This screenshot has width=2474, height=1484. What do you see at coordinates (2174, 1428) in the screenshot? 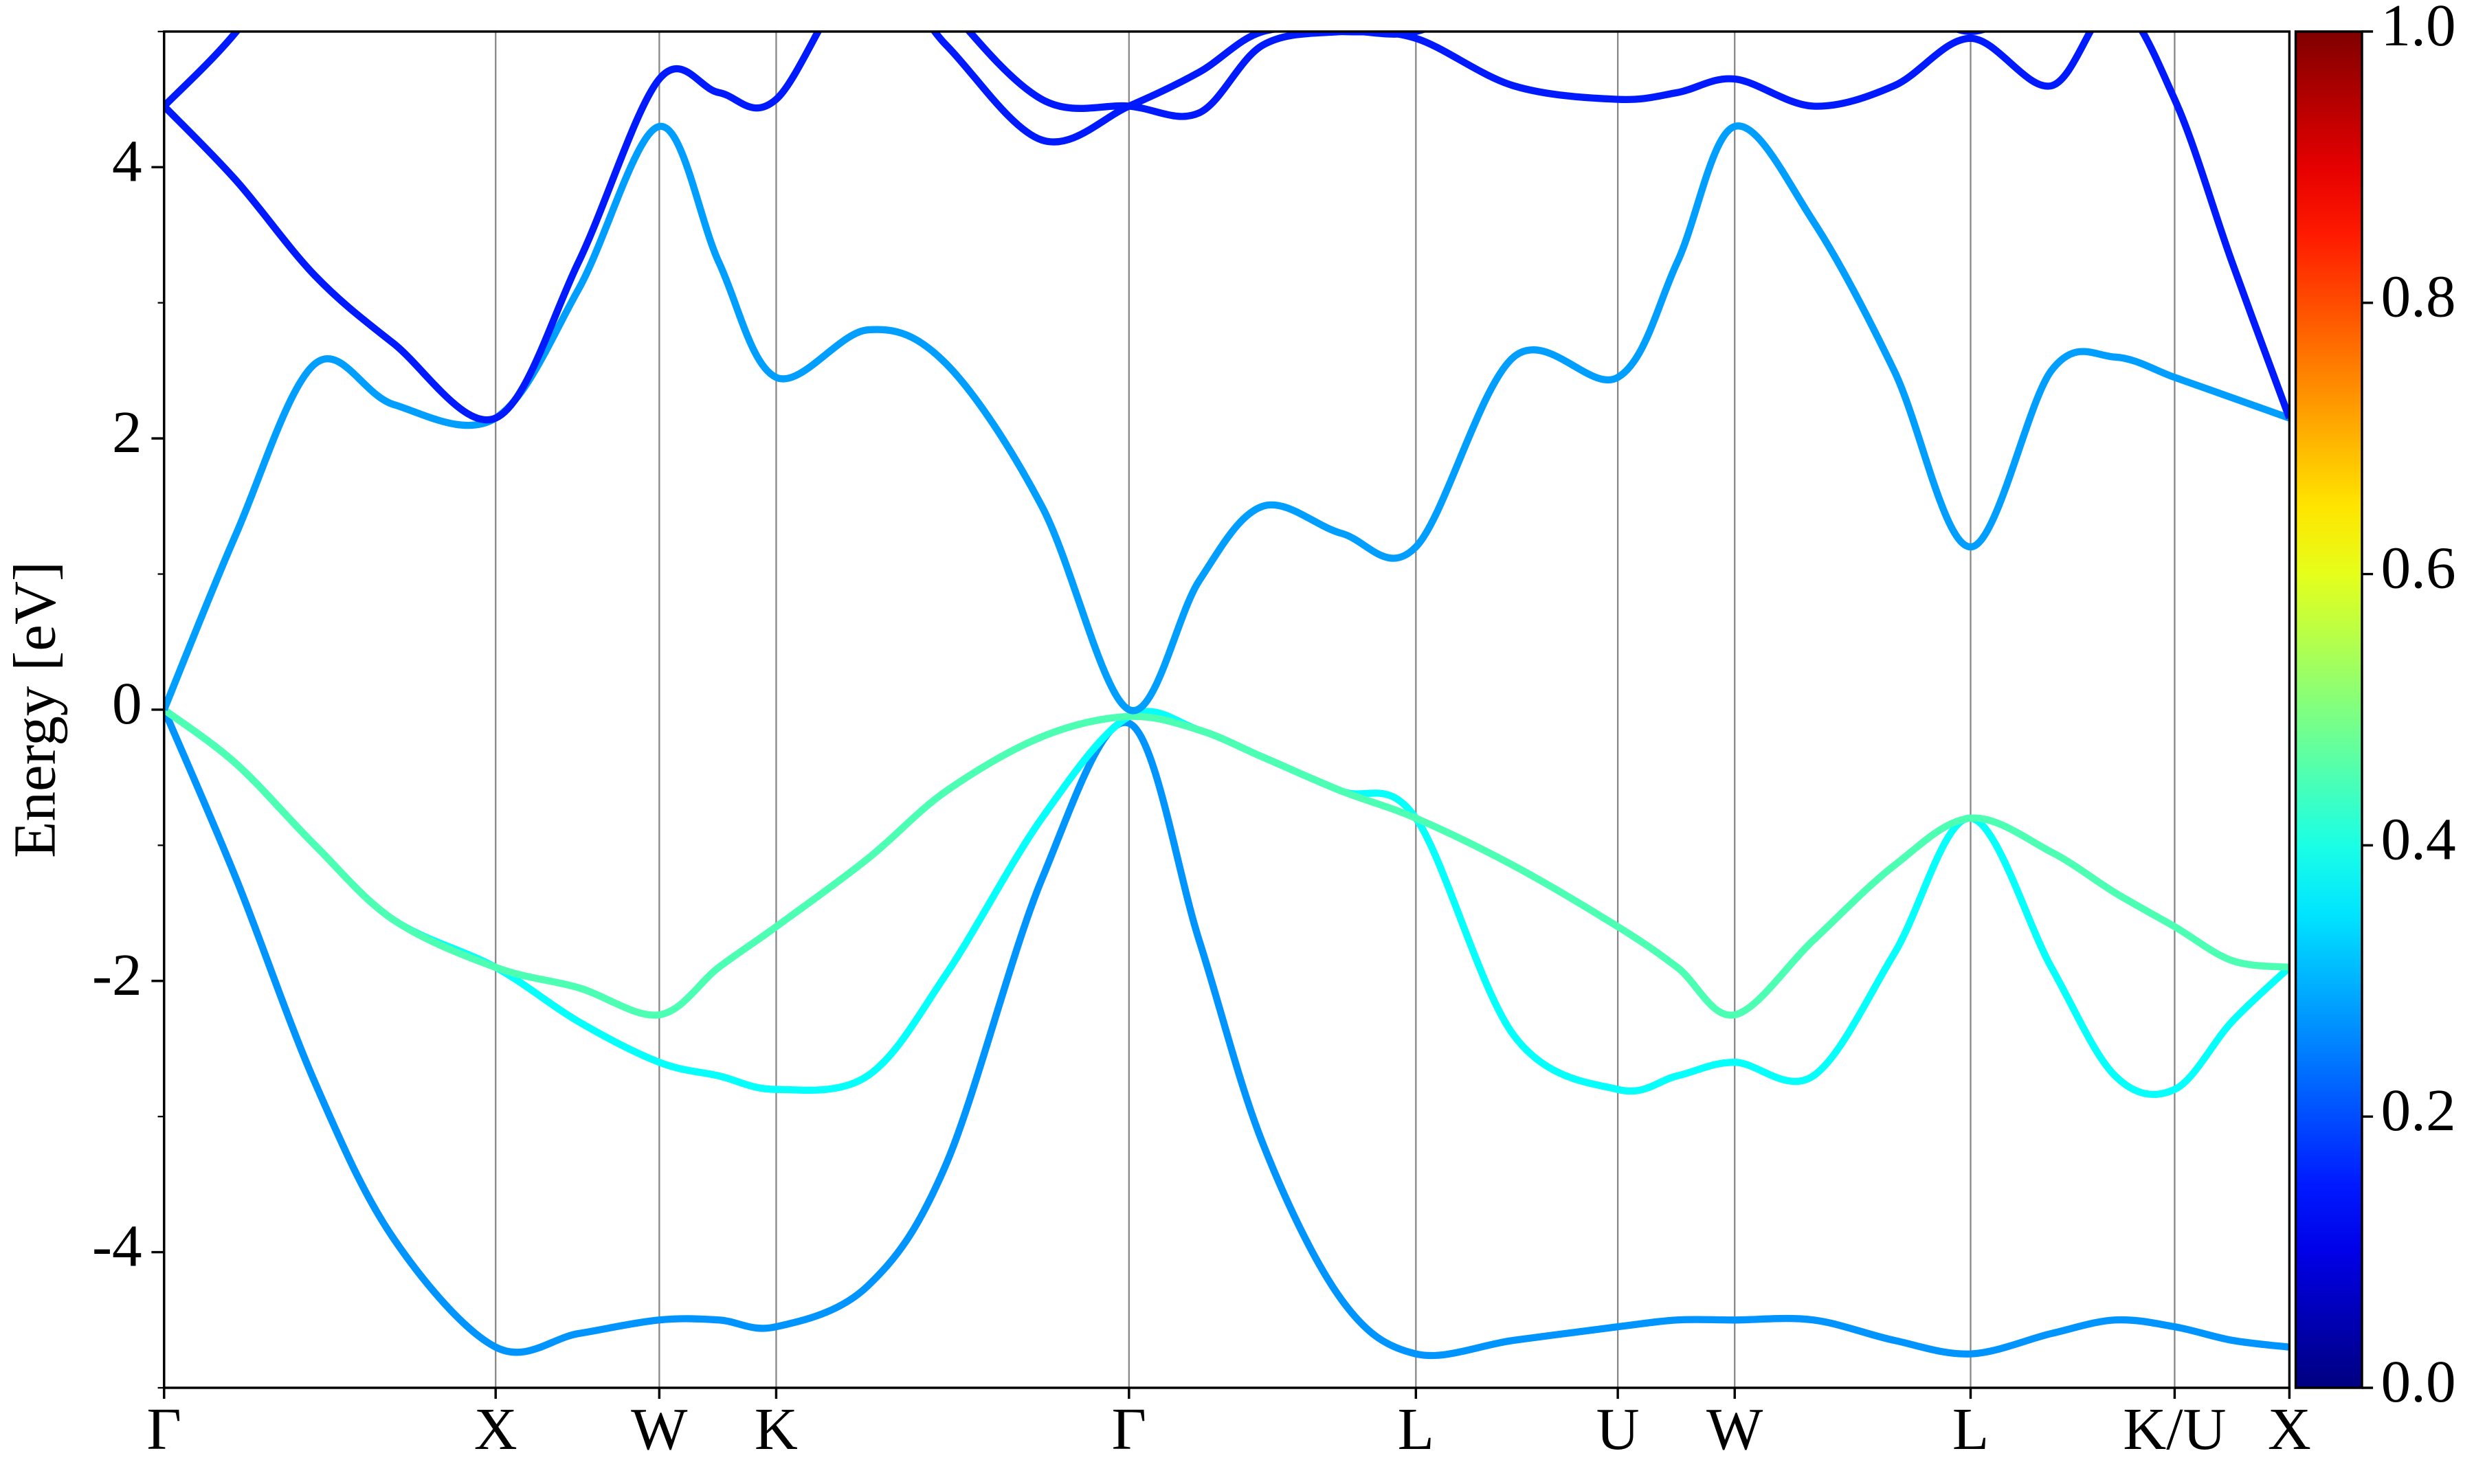
I see `x-tick-label: K/U` at bounding box center [2174, 1428].